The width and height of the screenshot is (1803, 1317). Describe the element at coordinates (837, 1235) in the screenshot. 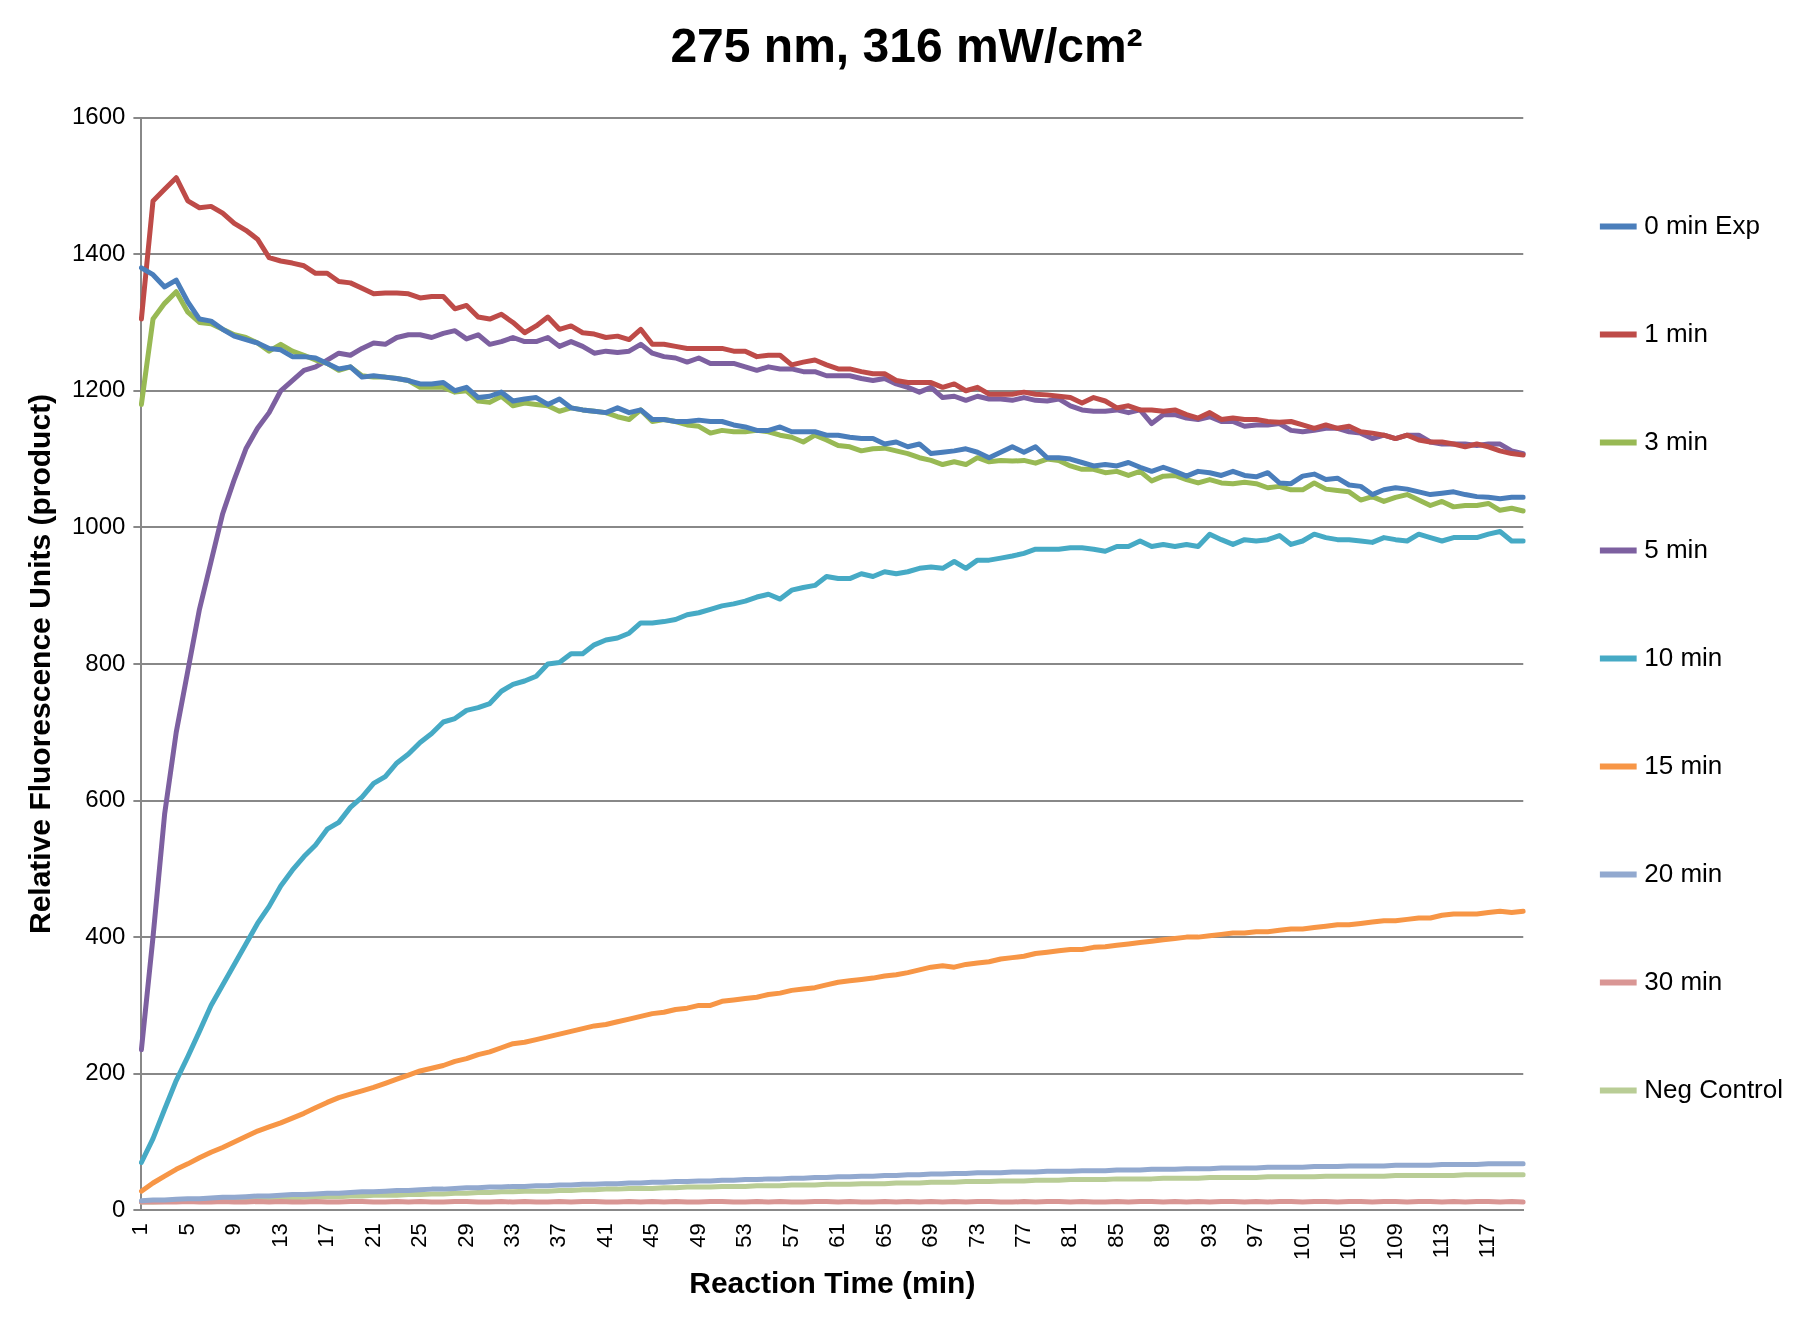

I see `x-tick-label: 61` at that location.